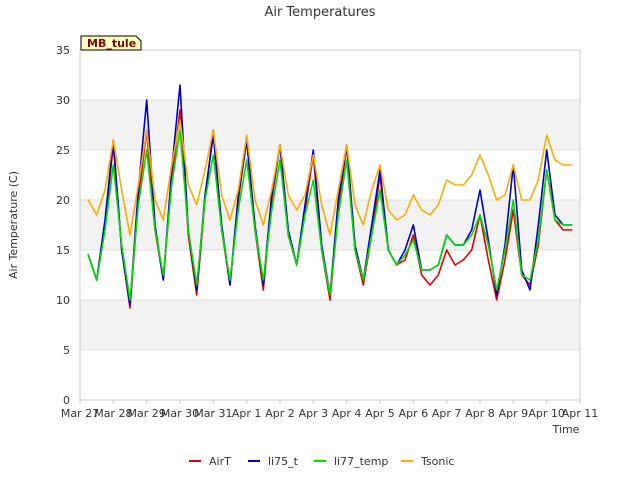 This screenshot has height=480, width=640. Describe the element at coordinates (314, 413) in the screenshot. I see `x-tick-label: Apr 3` at that location.